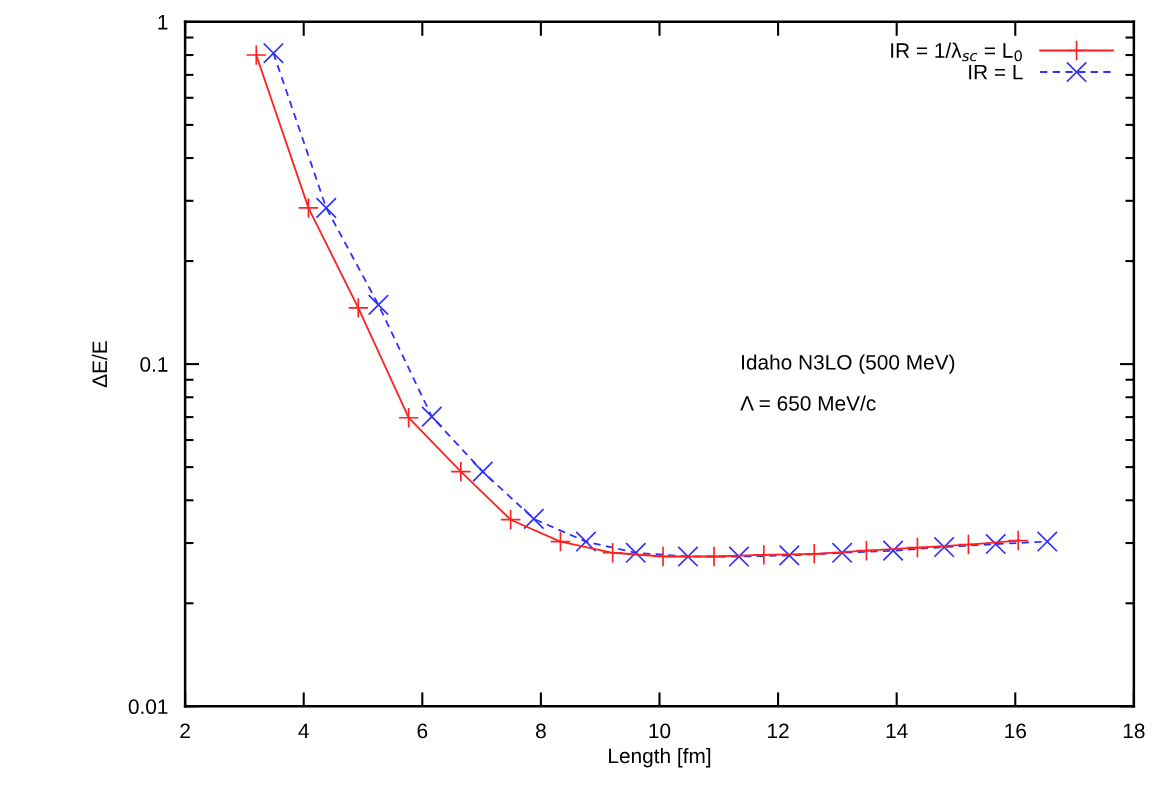 Image resolution: width=1157 pixels, height=810 pixels. What do you see at coordinates (163, 22) in the screenshot?
I see `y-tick-label: 1` at bounding box center [163, 22].